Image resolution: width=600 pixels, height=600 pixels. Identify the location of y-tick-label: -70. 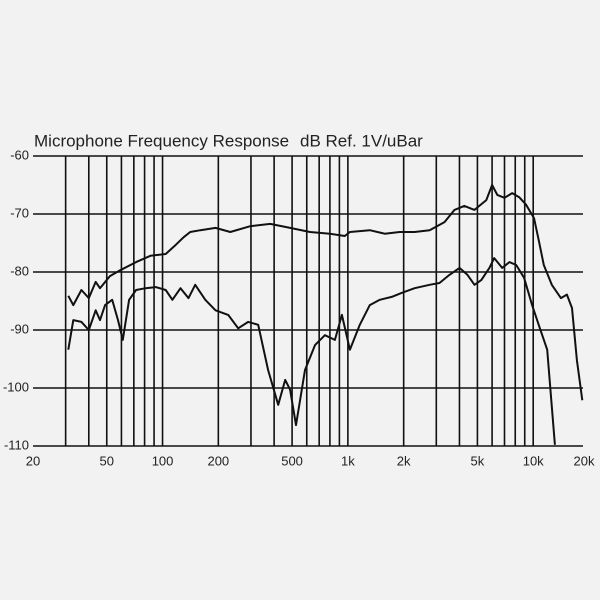
(19, 212).